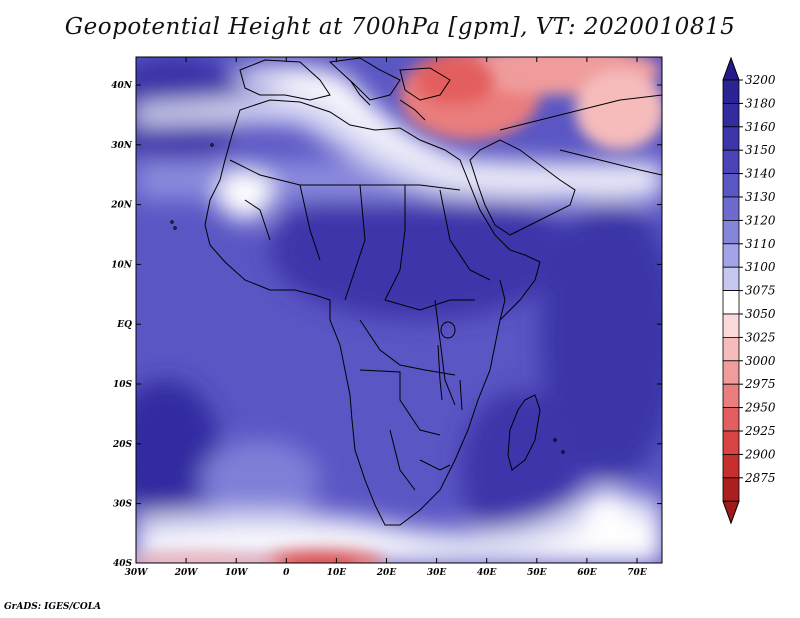 Image resolution: width=800 pixels, height=618 pixels. I want to click on colorbar-label: 2900, so click(760, 454).